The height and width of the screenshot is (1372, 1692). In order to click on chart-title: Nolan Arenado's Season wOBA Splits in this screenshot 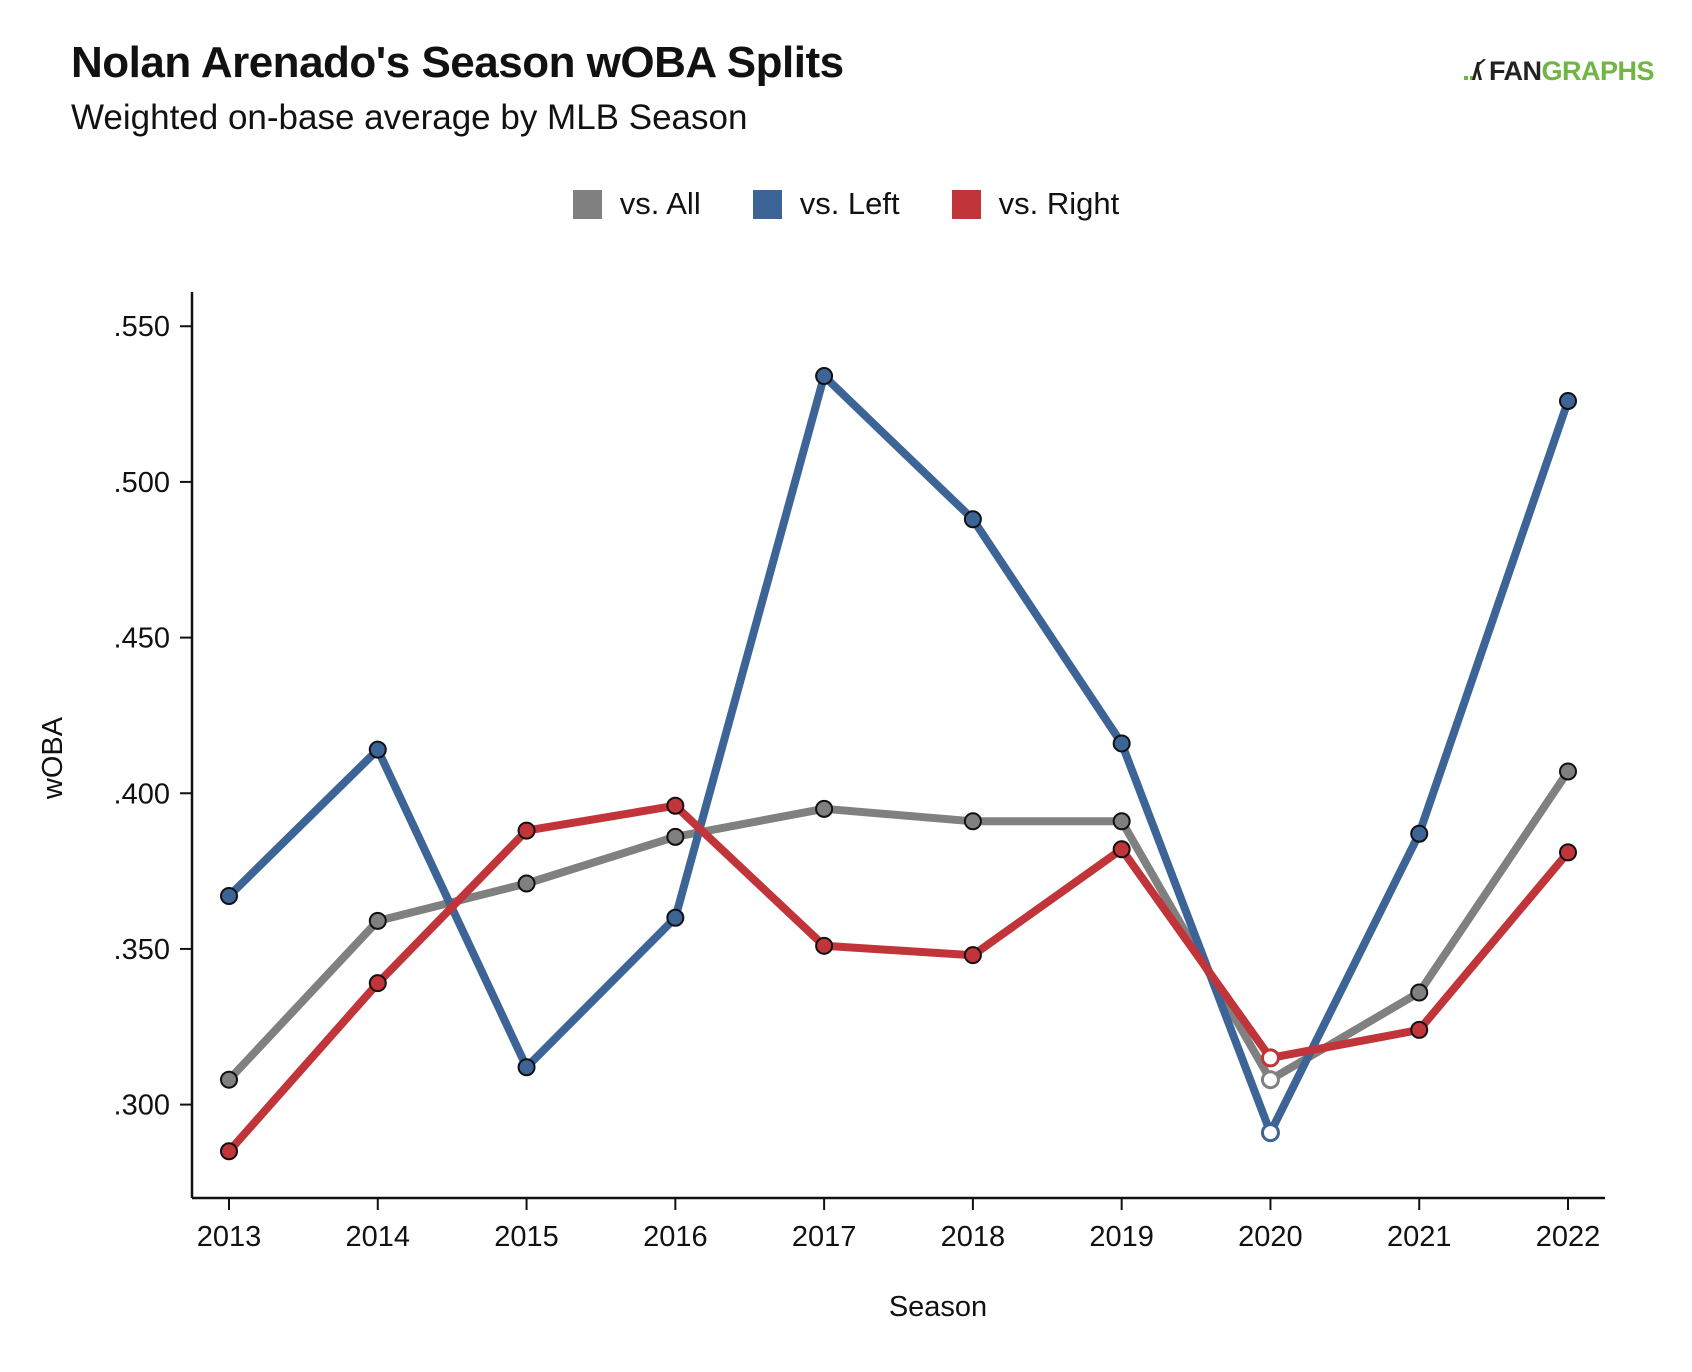, I will do `click(457, 62)`.